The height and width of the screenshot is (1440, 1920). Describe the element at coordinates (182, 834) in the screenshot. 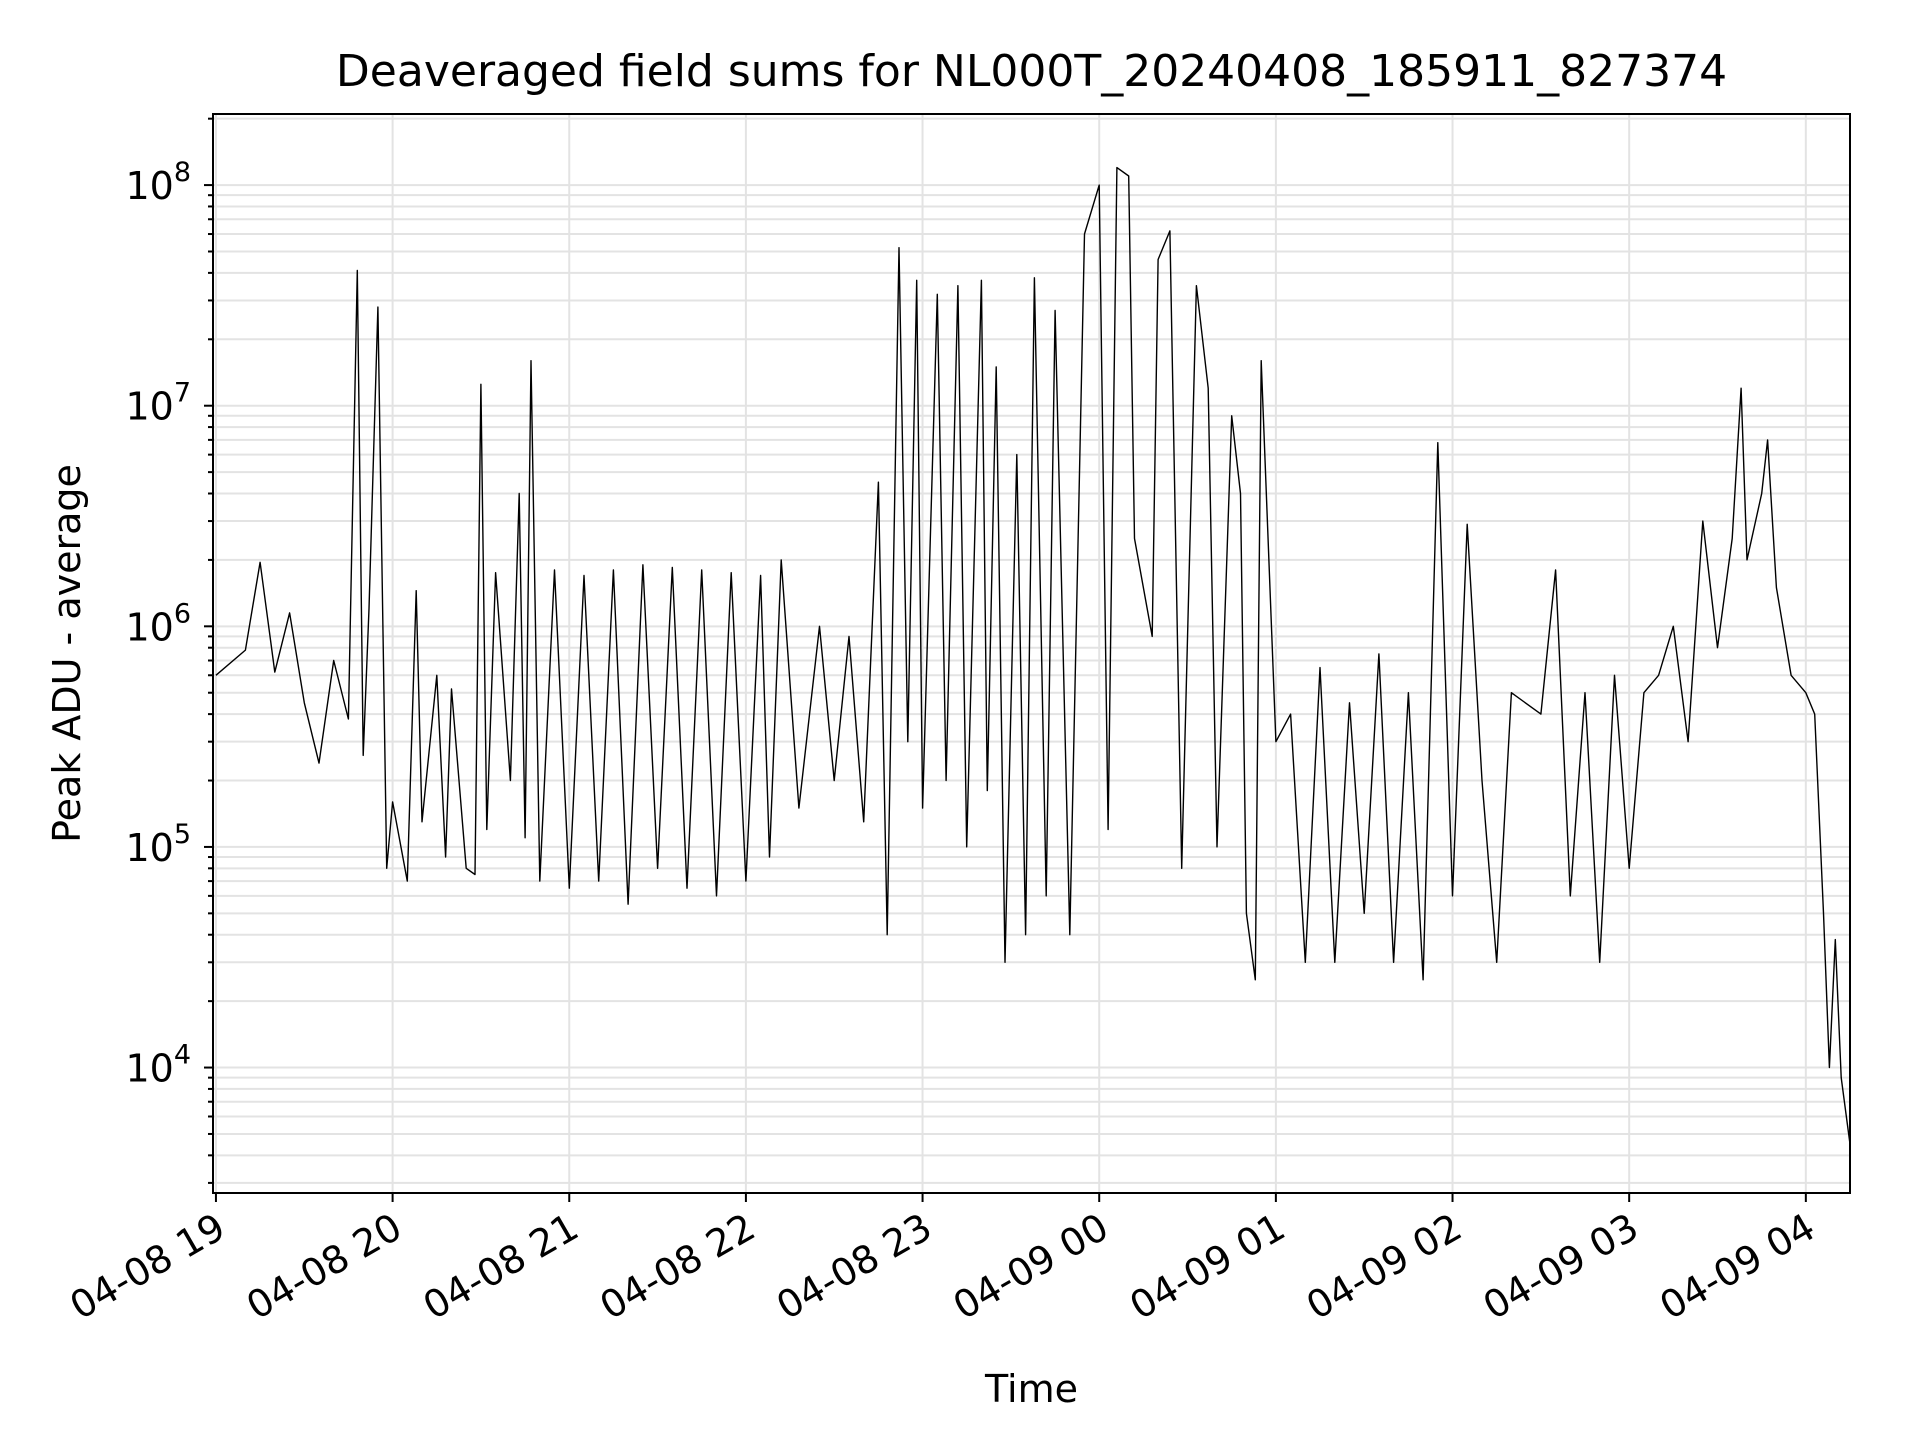

I see `y-tick-exponent: 5` at that location.